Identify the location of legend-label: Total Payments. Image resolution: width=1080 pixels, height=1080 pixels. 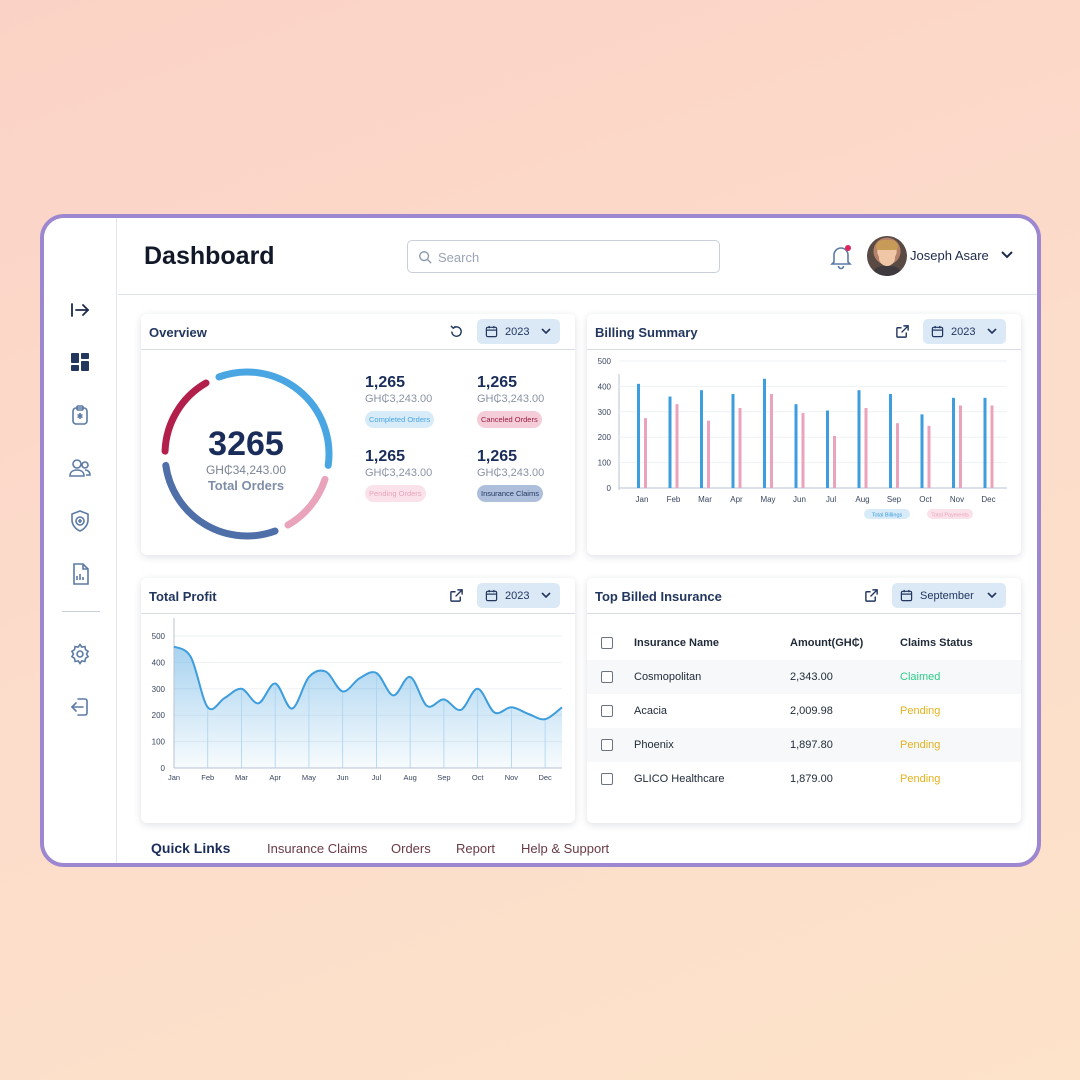
(950, 516).